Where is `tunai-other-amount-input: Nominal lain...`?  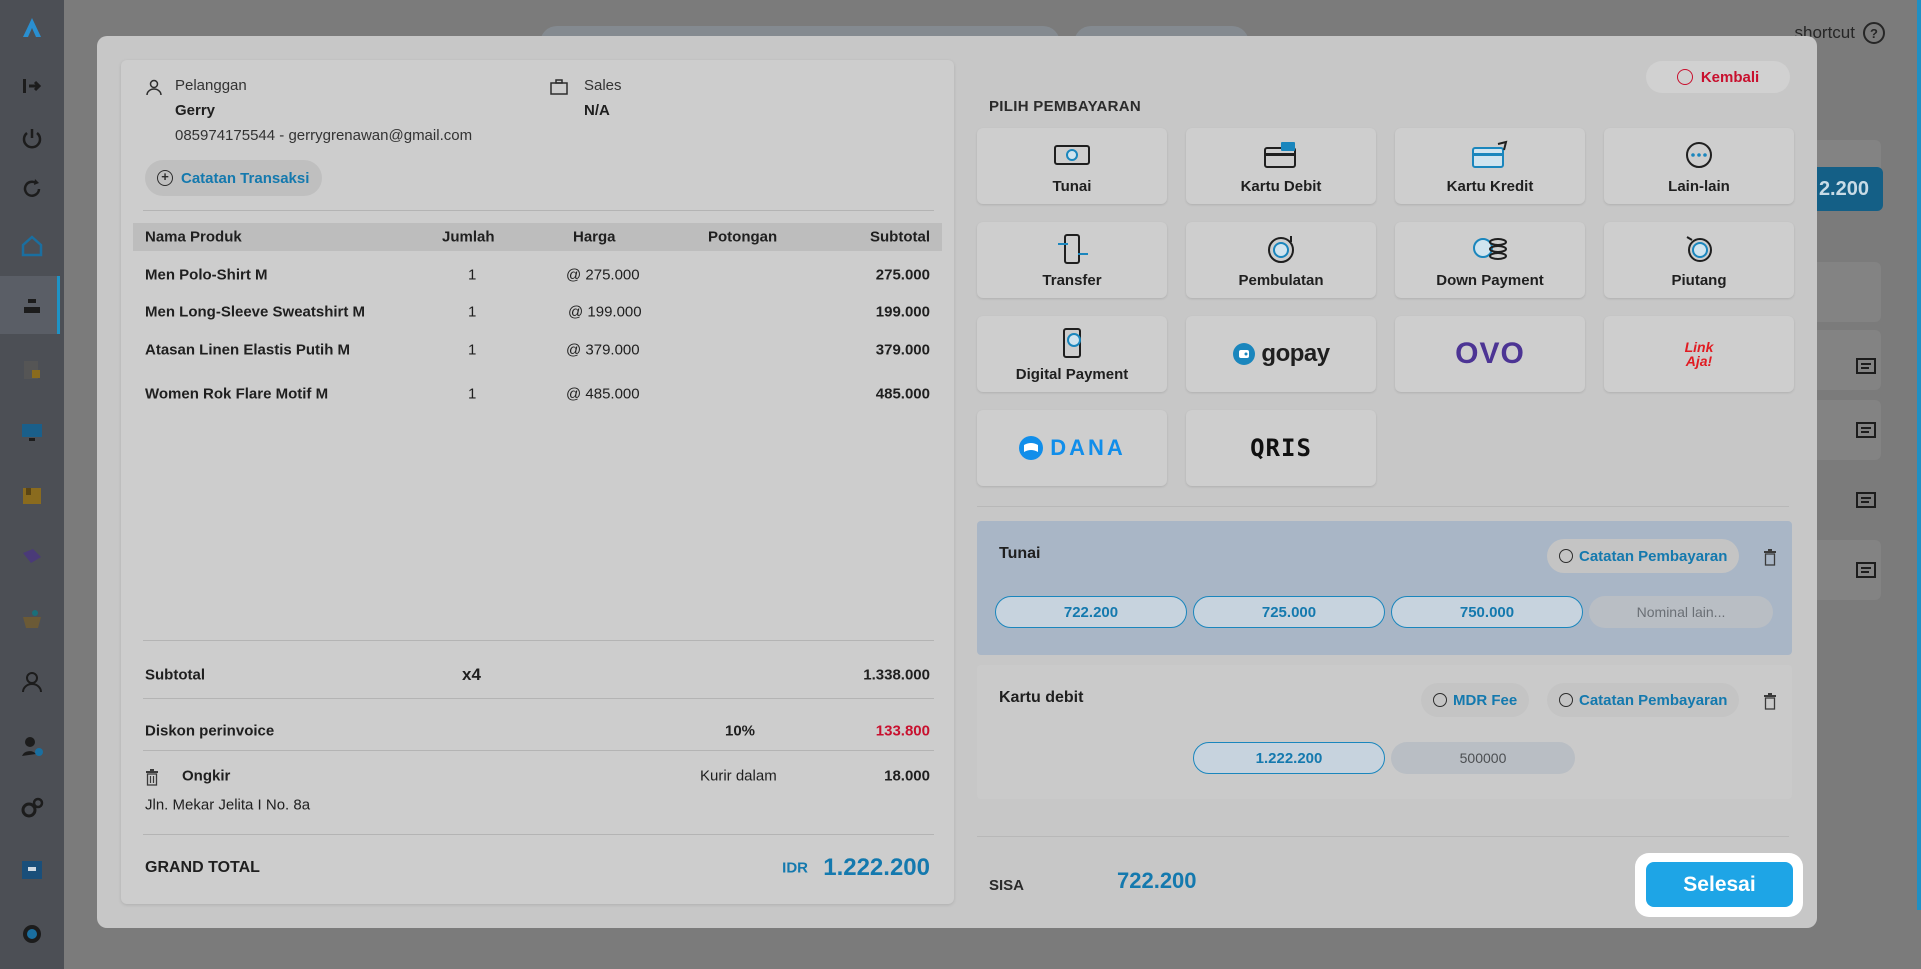 tunai-other-amount-input: Nominal lain... is located at coordinates (1681, 612).